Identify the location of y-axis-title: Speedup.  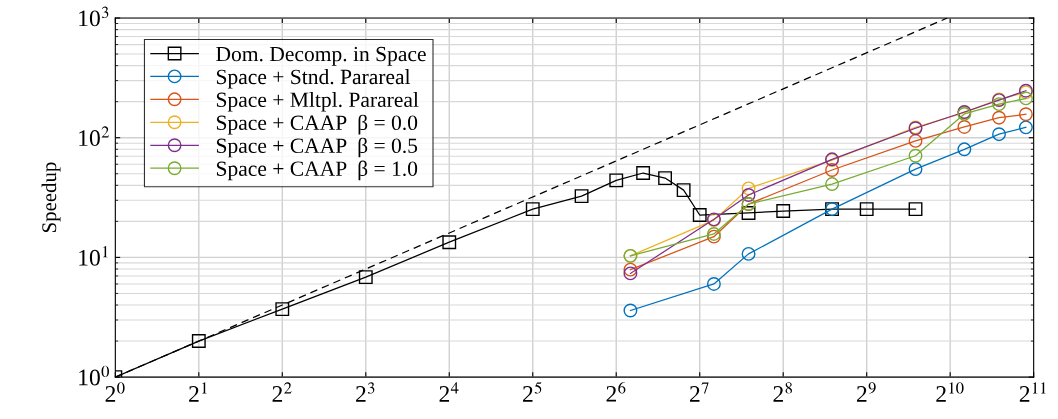
(51, 197).